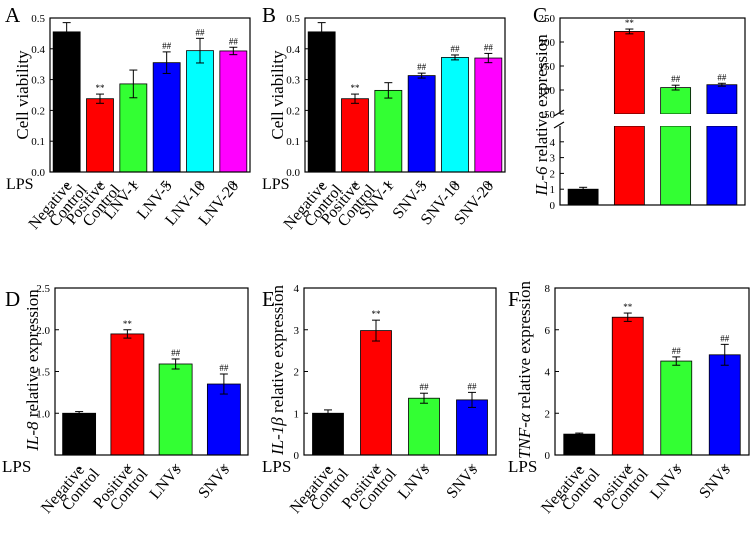 This screenshot has height=542, width=753. Describe the element at coordinates (38, 19) in the screenshot. I see `y-tick-label: 0.5` at that location.